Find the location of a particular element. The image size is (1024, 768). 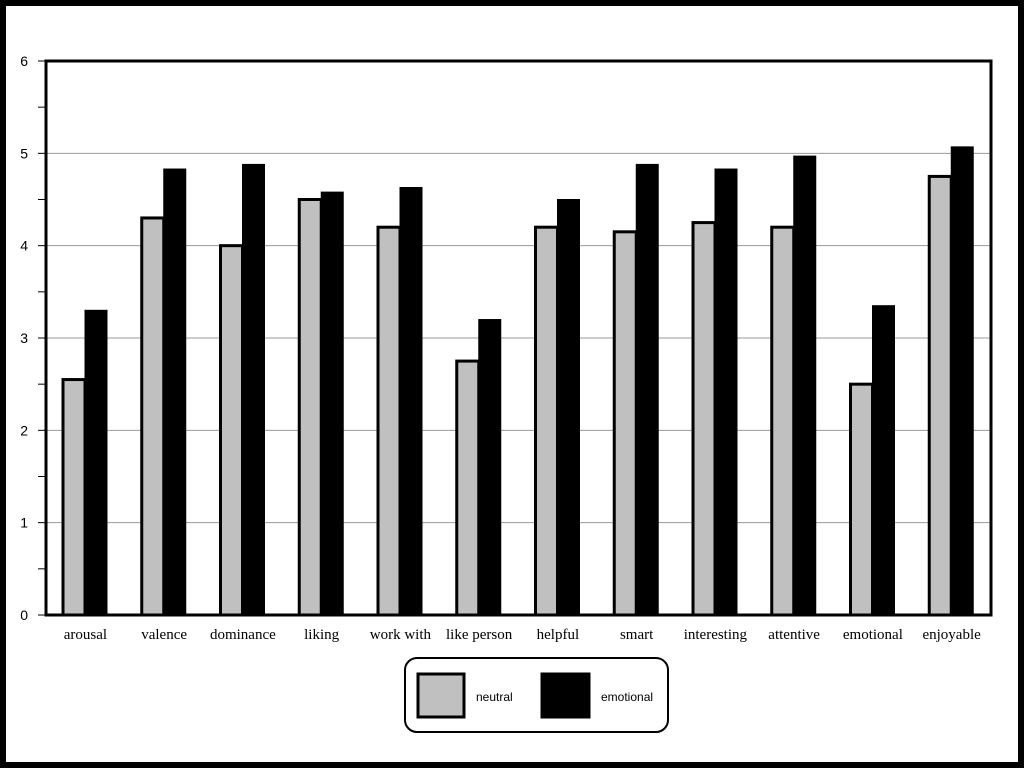

x-tick-label: emotional is located at coordinates (873, 635).